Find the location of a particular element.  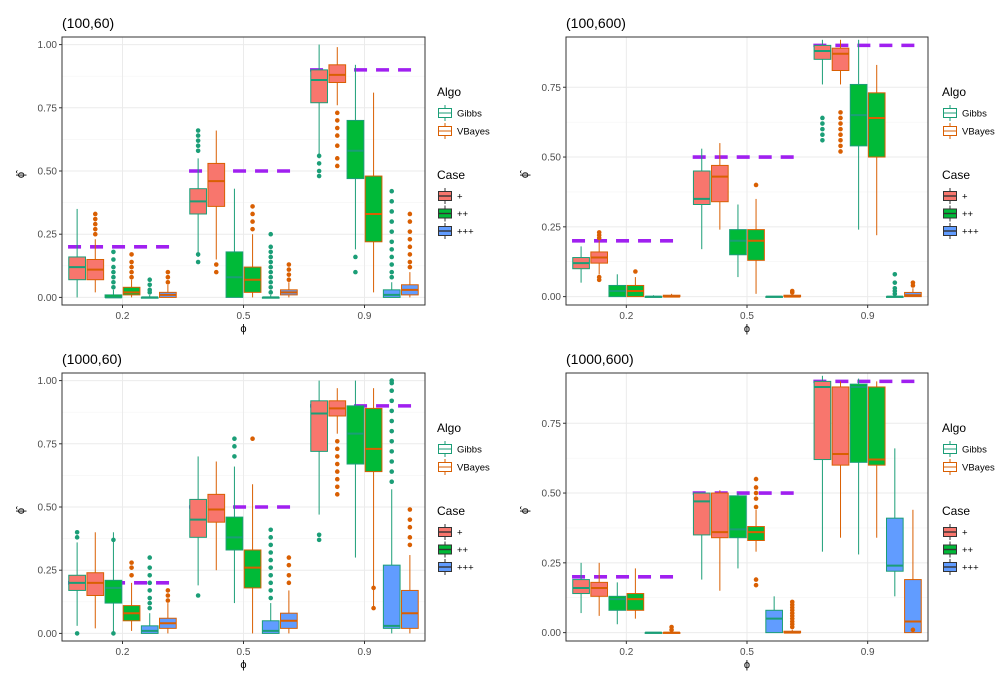

legend-key-vbayes is located at coordinates (445, 131).